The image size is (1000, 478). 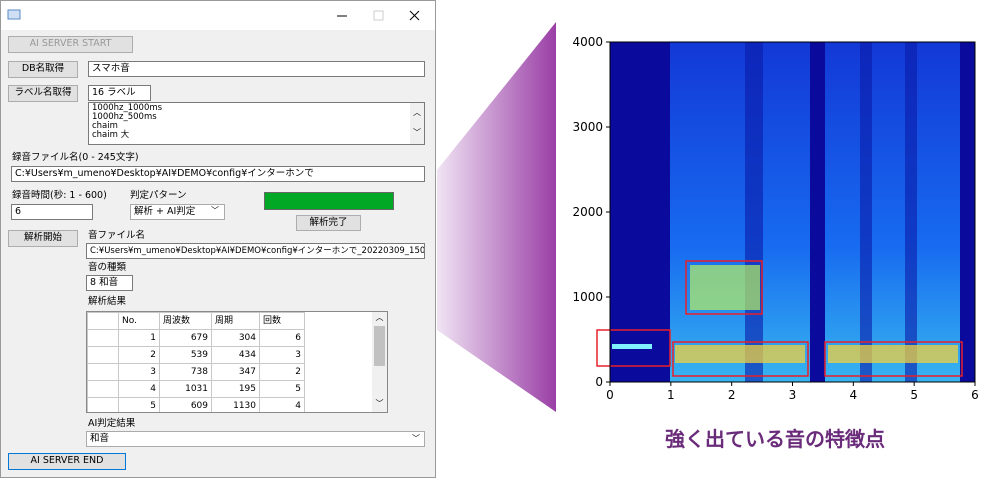 I want to click on x-tick-label: 1, so click(x=671, y=395).